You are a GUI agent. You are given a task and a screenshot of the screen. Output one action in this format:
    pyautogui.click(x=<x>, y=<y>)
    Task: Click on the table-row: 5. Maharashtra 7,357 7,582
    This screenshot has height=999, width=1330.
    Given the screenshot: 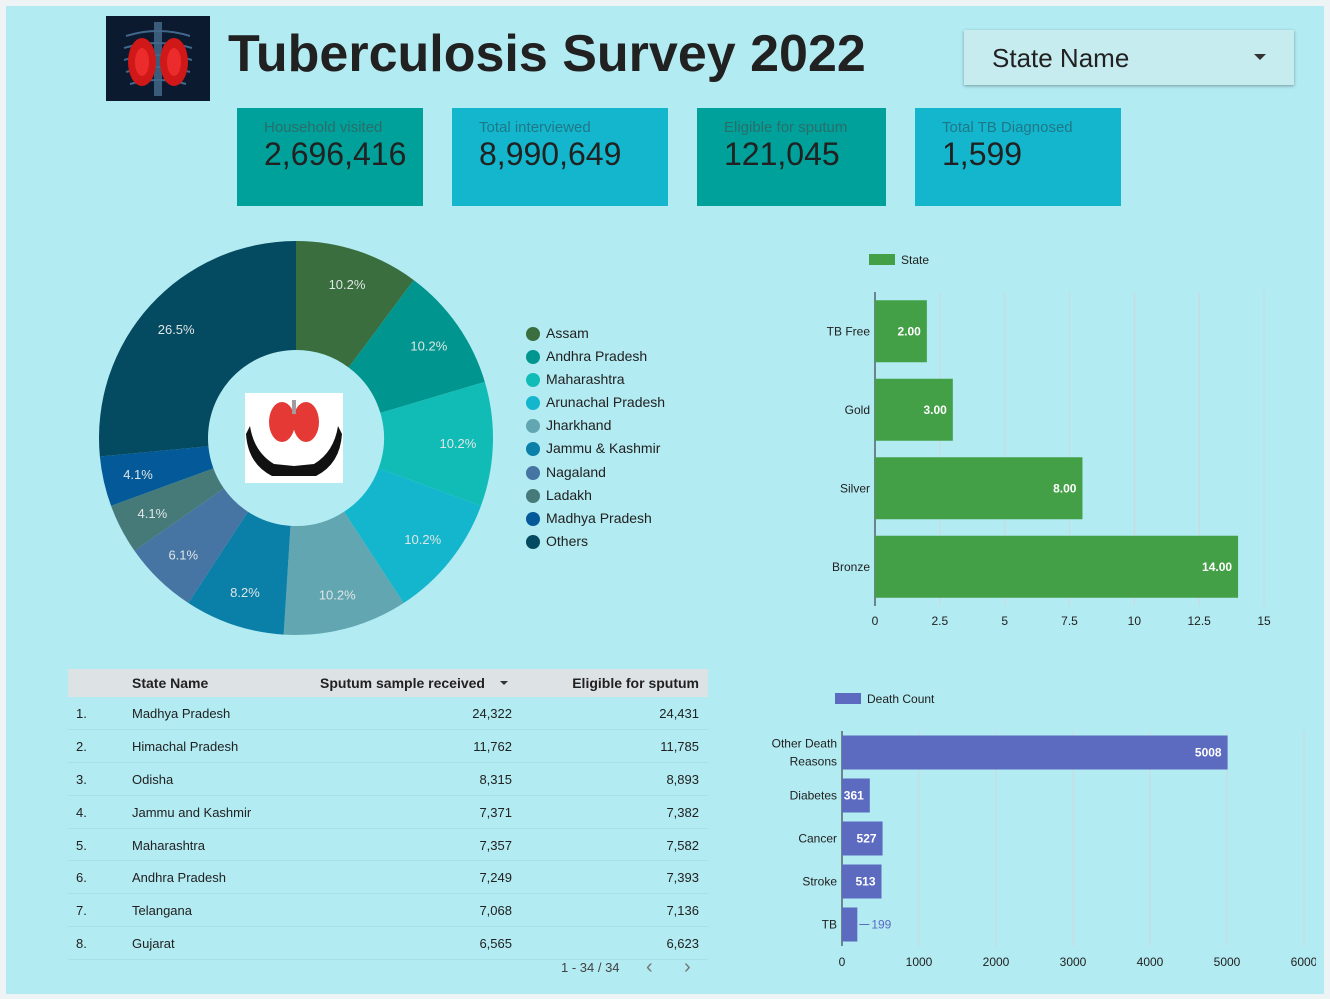 What is the action you would take?
    pyautogui.click(x=388, y=845)
    